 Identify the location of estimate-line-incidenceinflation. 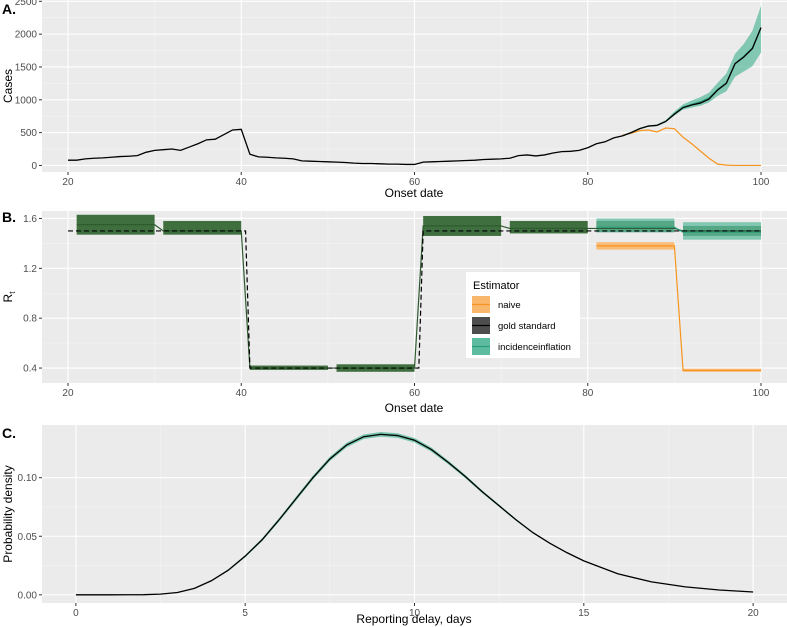
(679, 229).